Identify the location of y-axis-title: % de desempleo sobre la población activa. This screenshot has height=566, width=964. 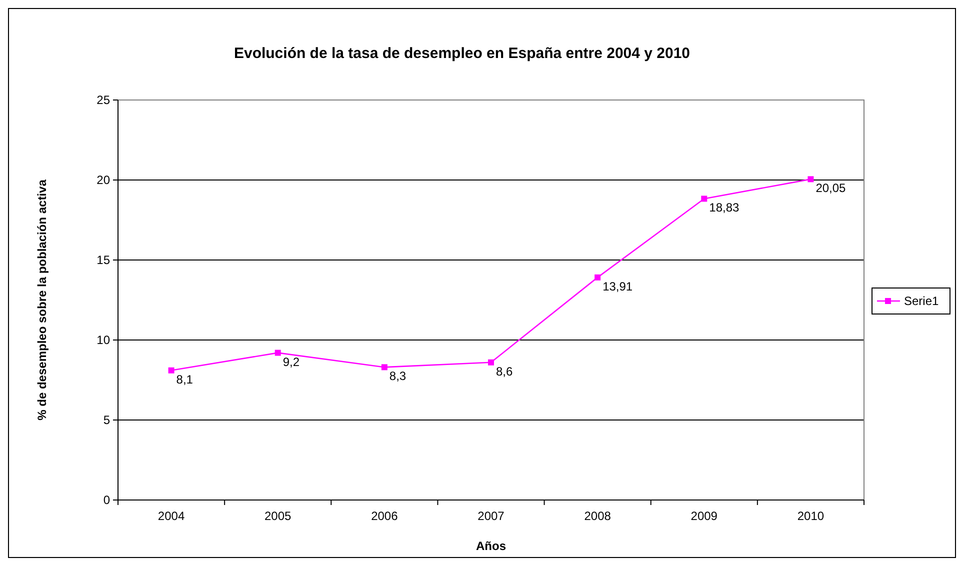
(42, 299).